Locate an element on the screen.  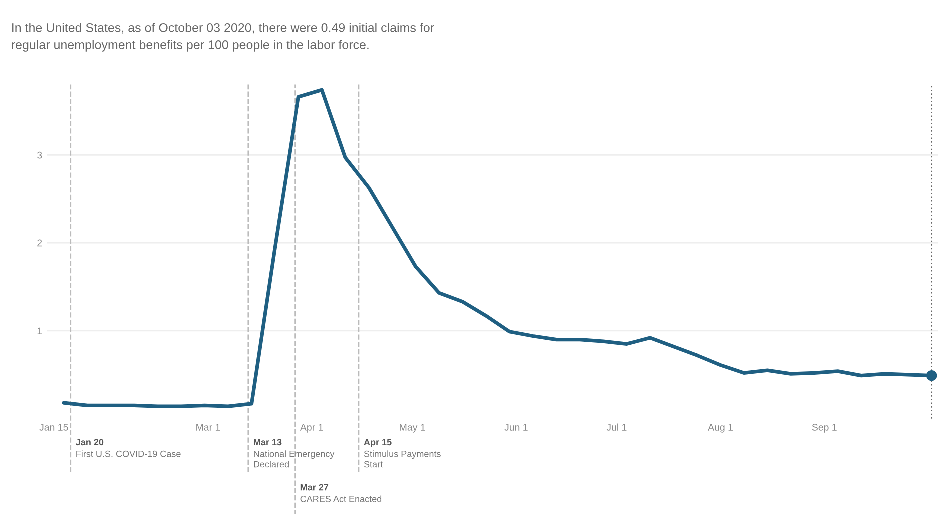
x-tick-label: Jun 1 is located at coordinates (516, 427).